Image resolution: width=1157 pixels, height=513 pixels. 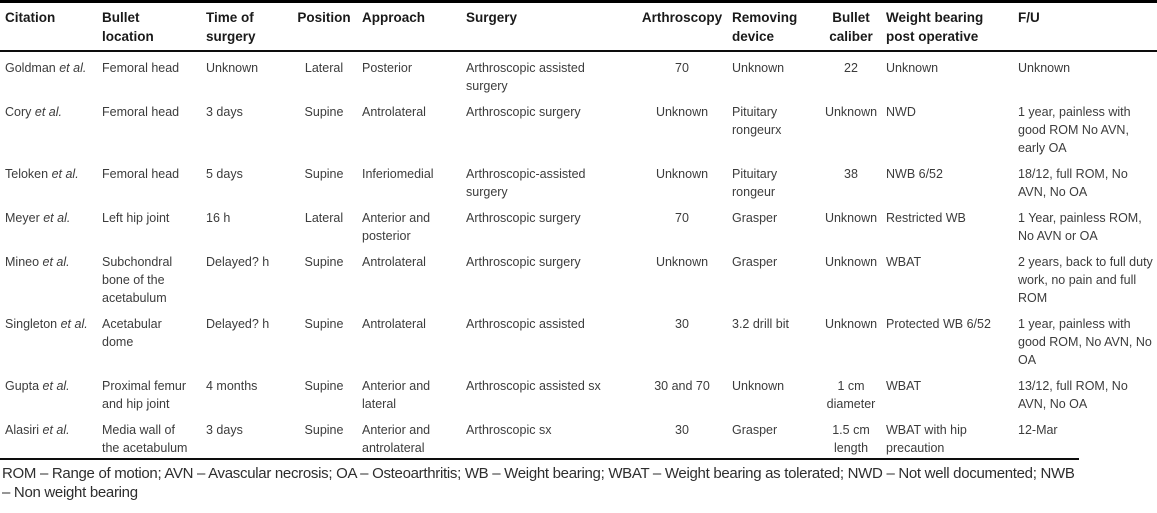 I want to click on cell-approach: Posterior, so click(x=387, y=68).